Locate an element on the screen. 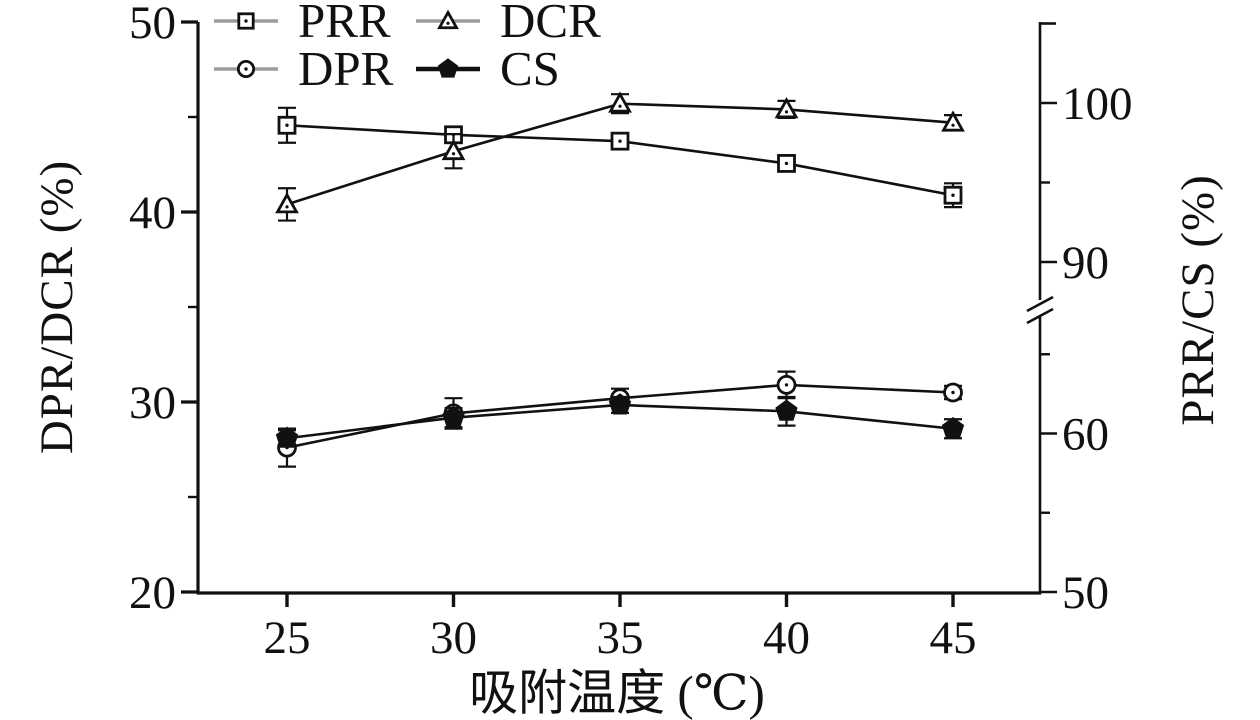  left-axis-title: DPR/DCR (%) is located at coordinates (57, 307).